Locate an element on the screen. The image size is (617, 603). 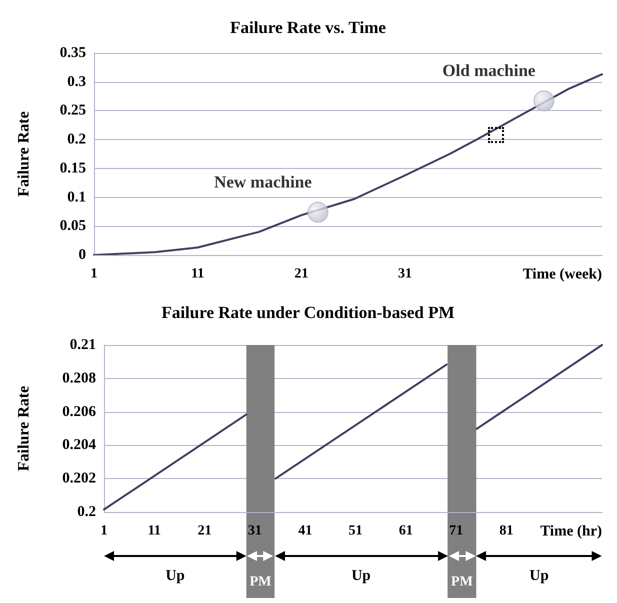
y-tick-label: 0.35 is located at coordinates (73, 53).